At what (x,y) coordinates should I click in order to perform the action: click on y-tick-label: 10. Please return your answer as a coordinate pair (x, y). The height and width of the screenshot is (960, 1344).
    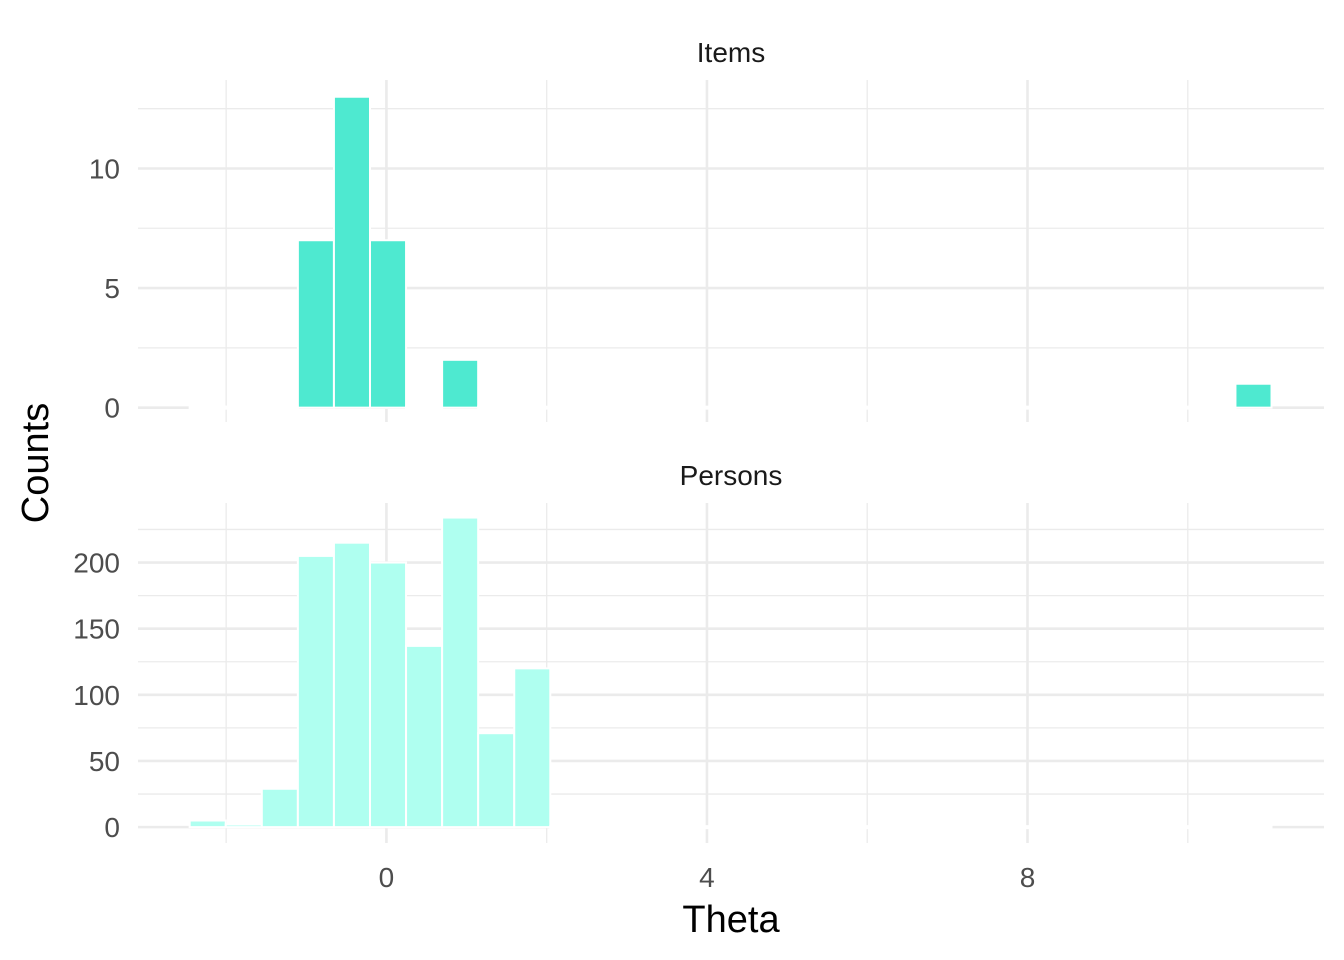
    Looking at the image, I should click on (104, 168).